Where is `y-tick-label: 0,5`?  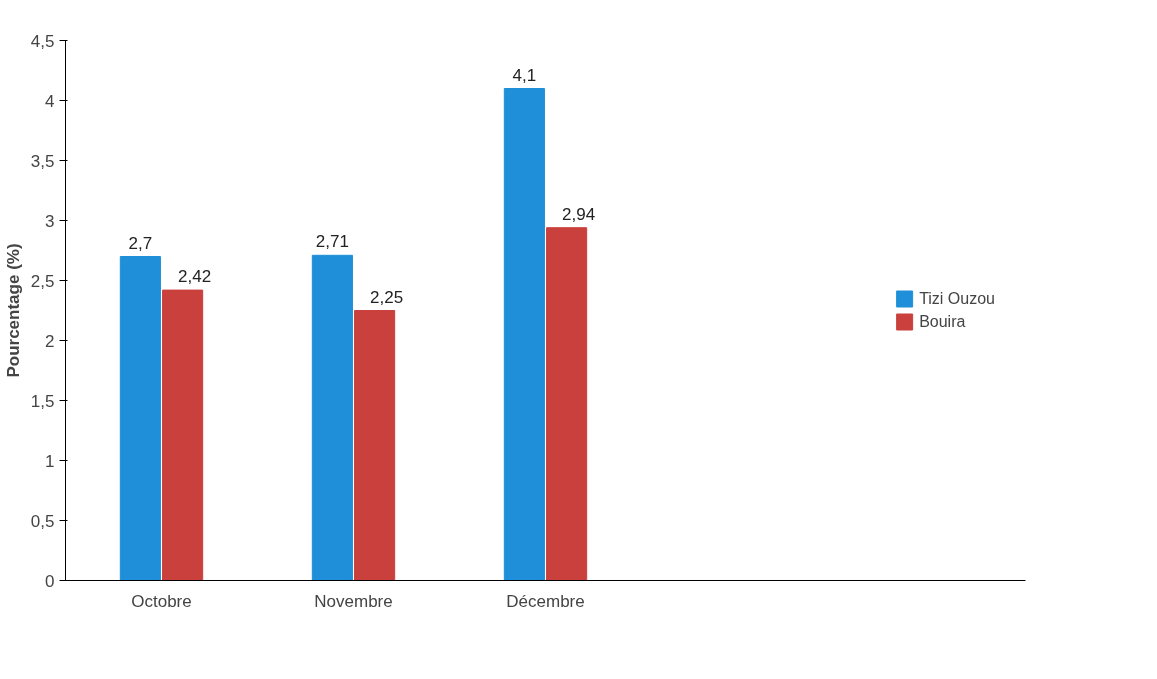 y-tick-label: 0,5 is located at coordinates (42, 521).